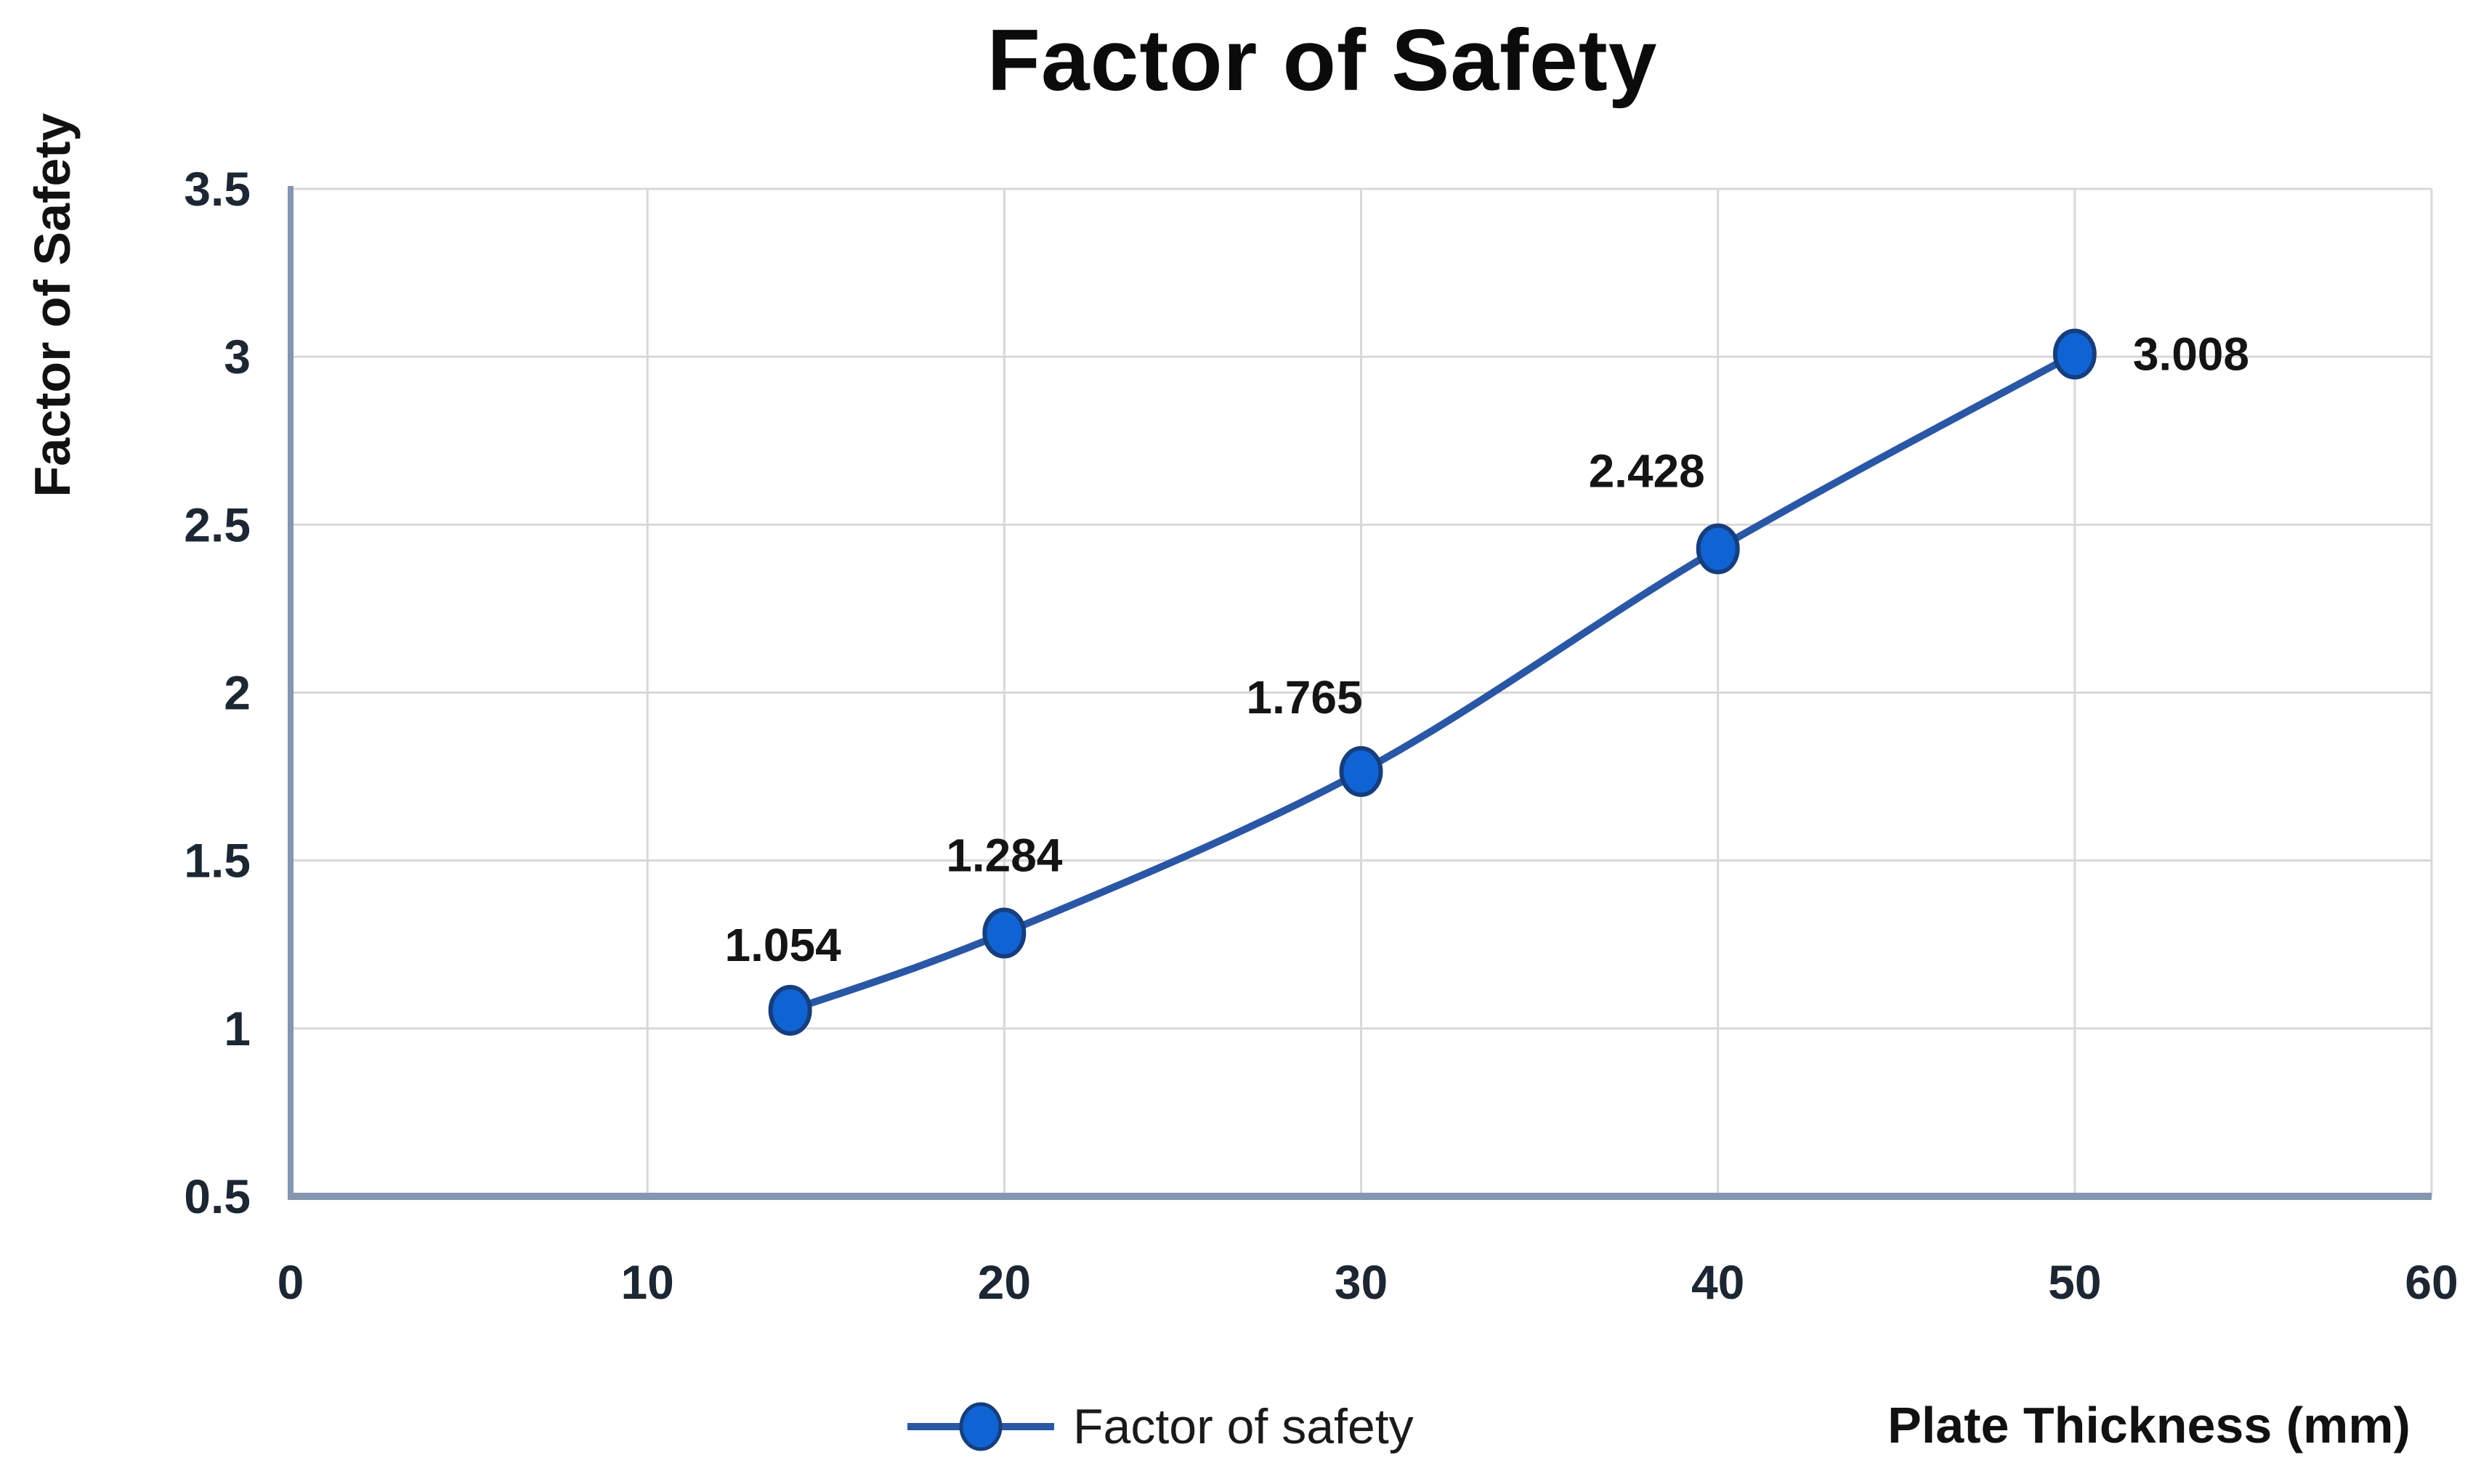 The width and height of the screenshot is (2489, 1484). What do you see at coordinates (2074, 1282) in the screenshot?
I see `x-tick-label: 50` at bounding box center [2074, 1282].